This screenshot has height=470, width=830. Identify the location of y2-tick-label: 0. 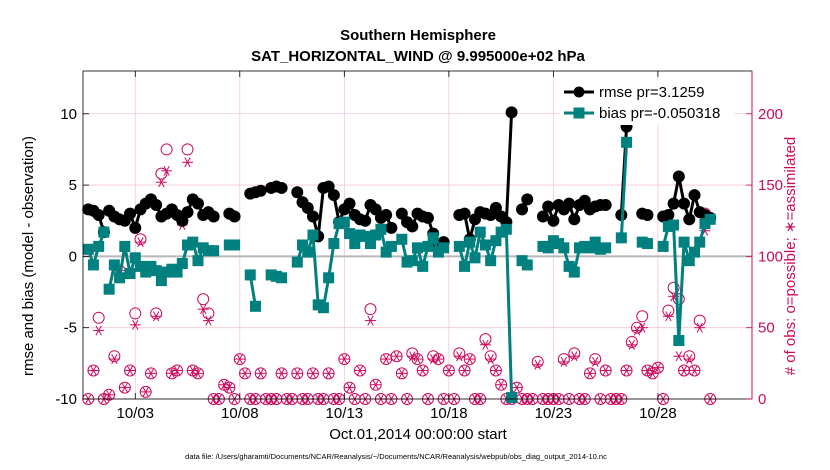
(762, 399).